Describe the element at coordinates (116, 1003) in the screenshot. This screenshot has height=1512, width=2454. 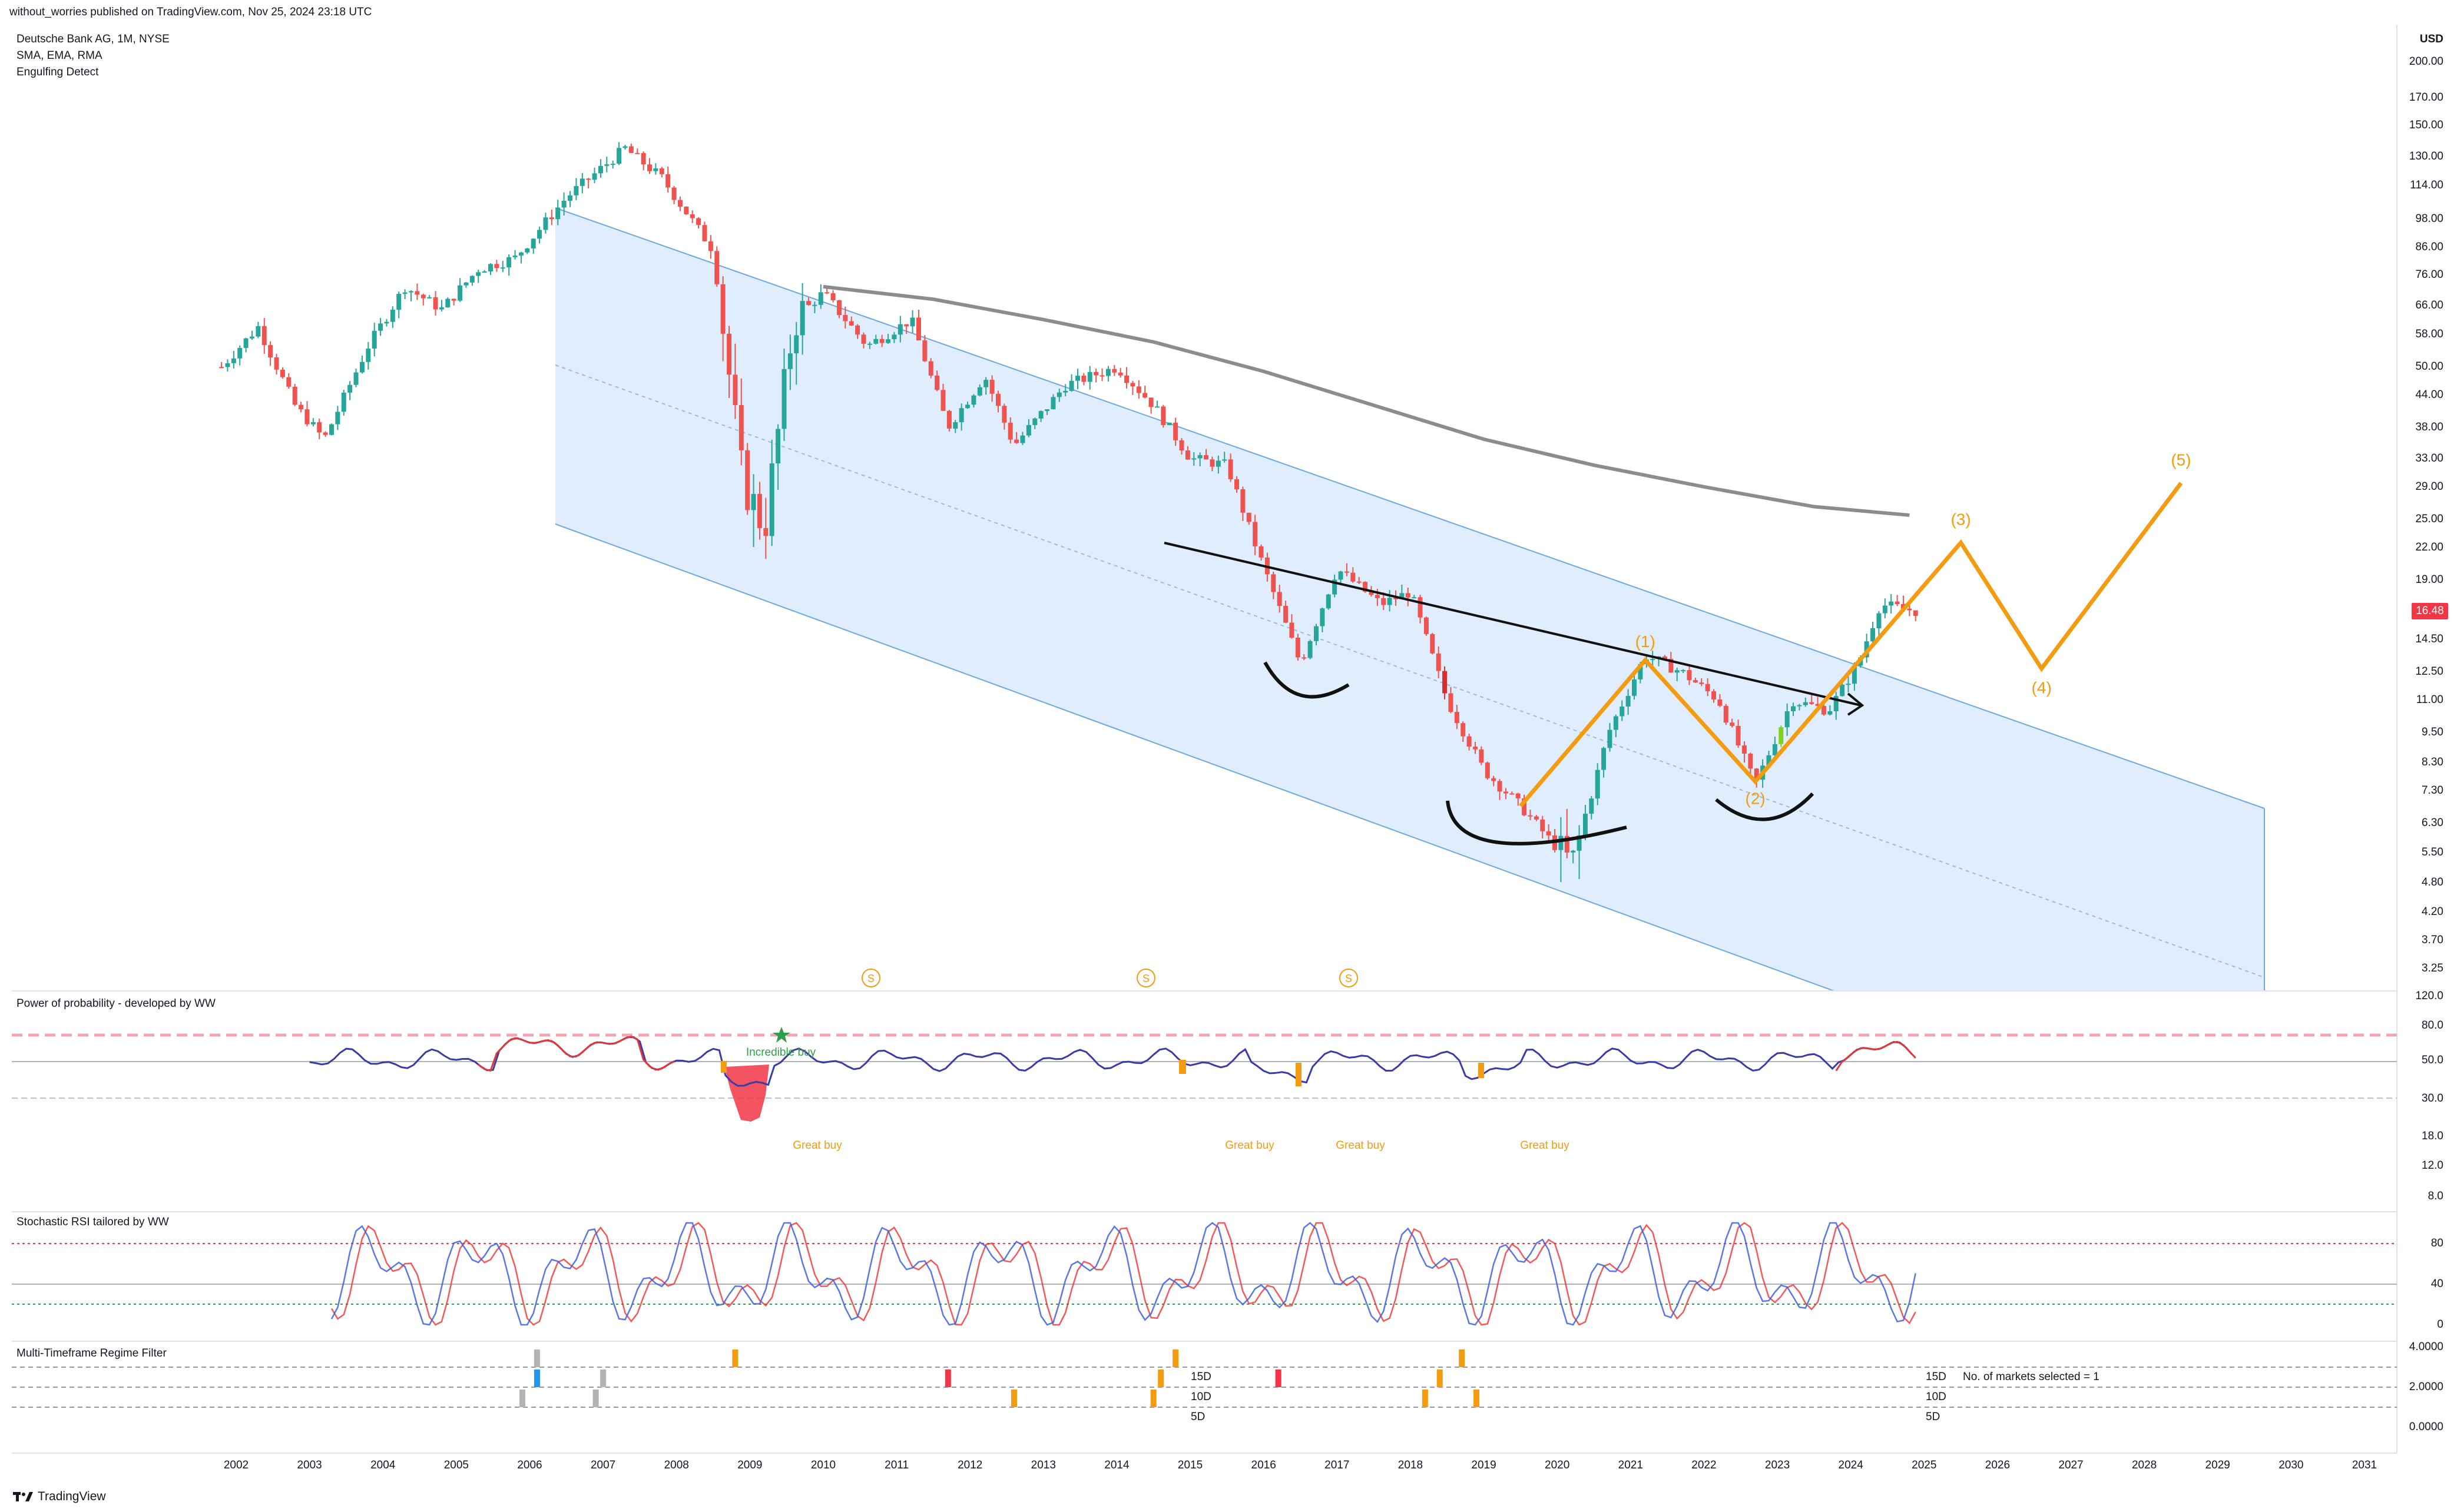
I see `power-pane-title: Power of probability - developed by WW` at that location.